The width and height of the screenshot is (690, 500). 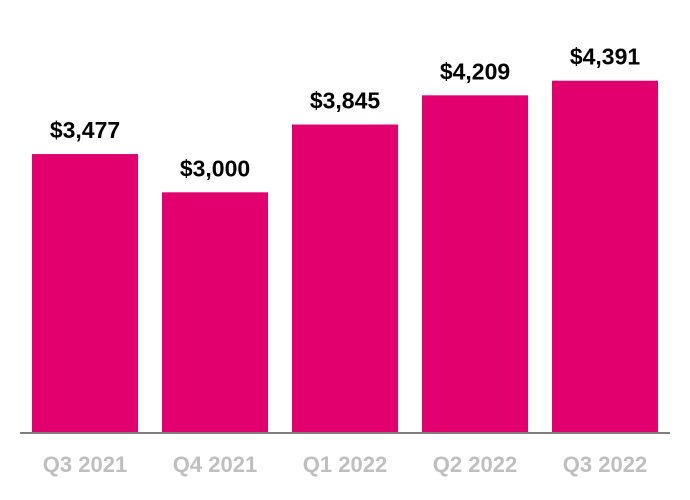 I want to click on bar-q2-2022, so click(x=475, y=264).